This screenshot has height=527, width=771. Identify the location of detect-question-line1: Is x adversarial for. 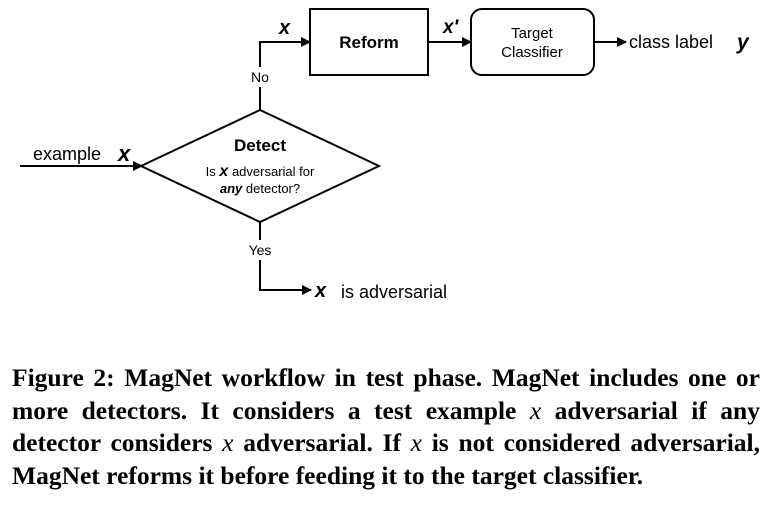
(260, 171).